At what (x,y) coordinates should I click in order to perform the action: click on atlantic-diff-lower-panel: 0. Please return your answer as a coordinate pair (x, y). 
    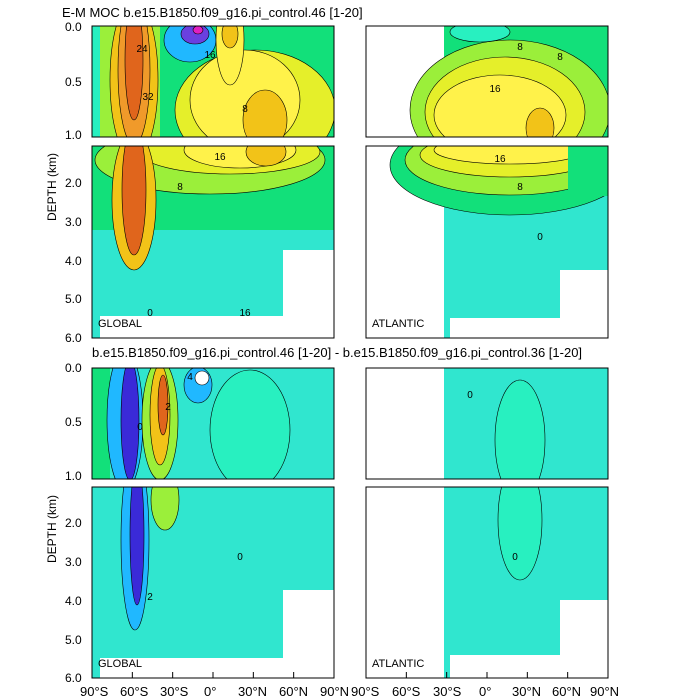
    Looking at the image, I should click on (487, 582).